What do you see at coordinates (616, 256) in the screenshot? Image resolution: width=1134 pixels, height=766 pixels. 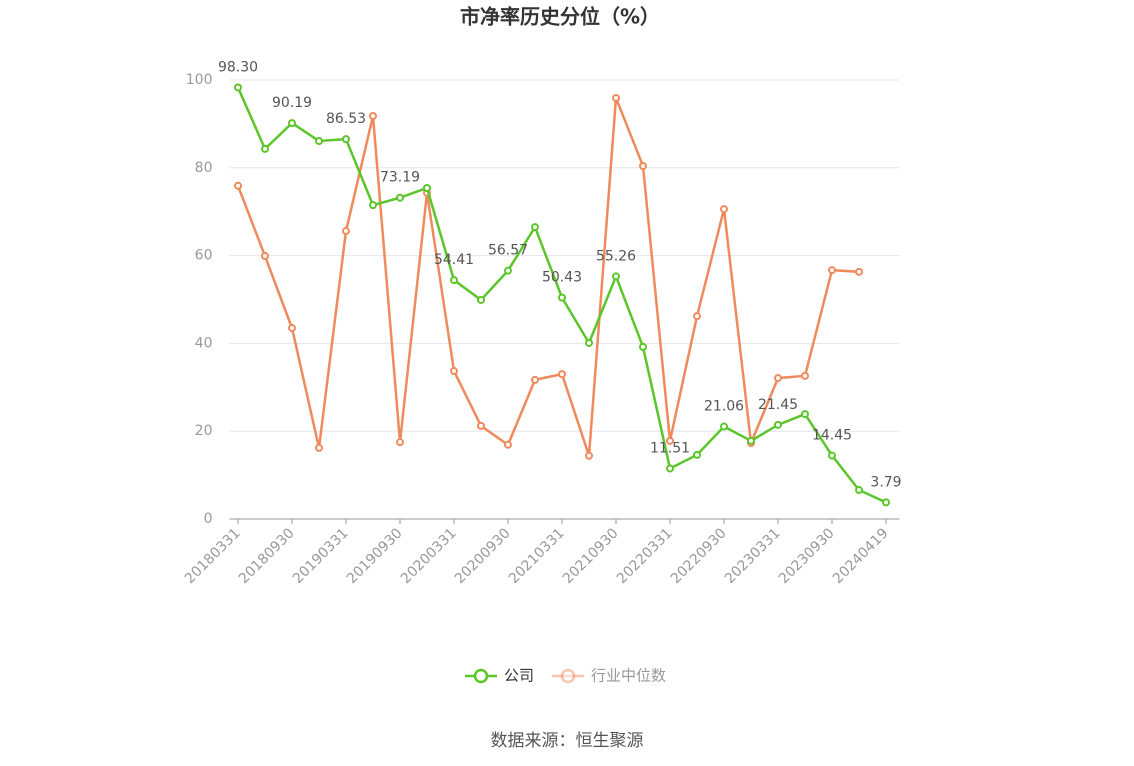 I see `data-label: 55.26` at bounding box center [616, 256].